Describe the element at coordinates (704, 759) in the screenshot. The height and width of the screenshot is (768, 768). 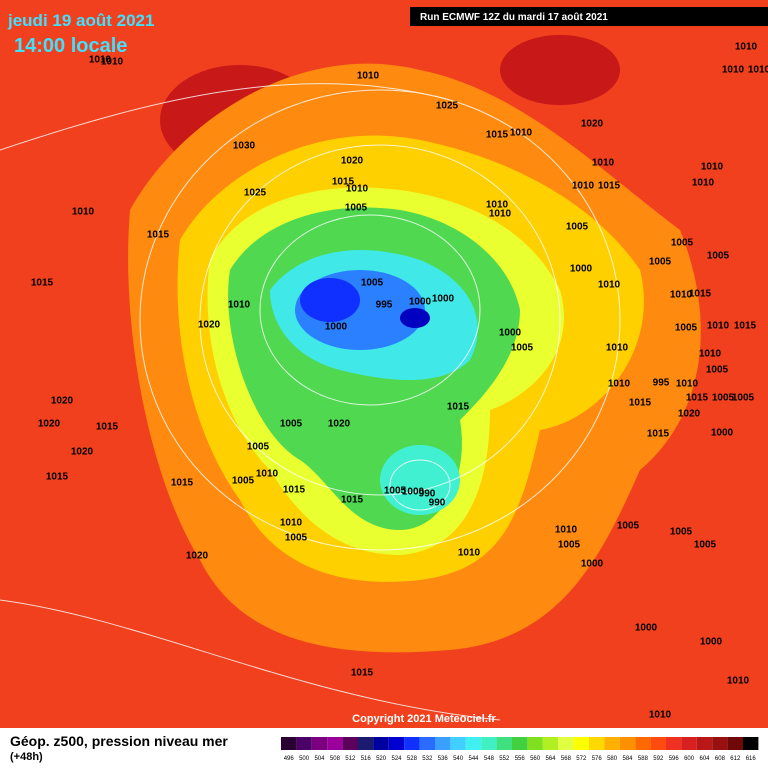
I see `colorbar-label: 604` at that location.